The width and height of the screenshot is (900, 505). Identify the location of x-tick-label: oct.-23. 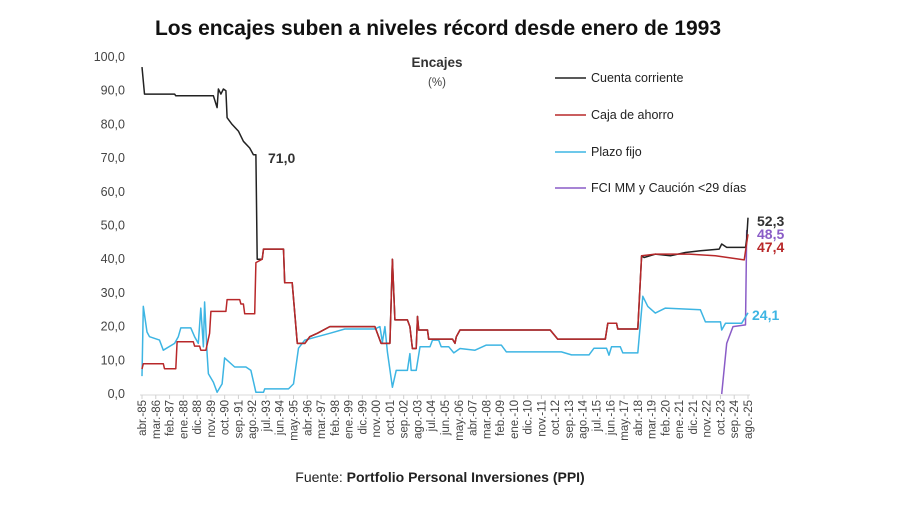
(721, 417).